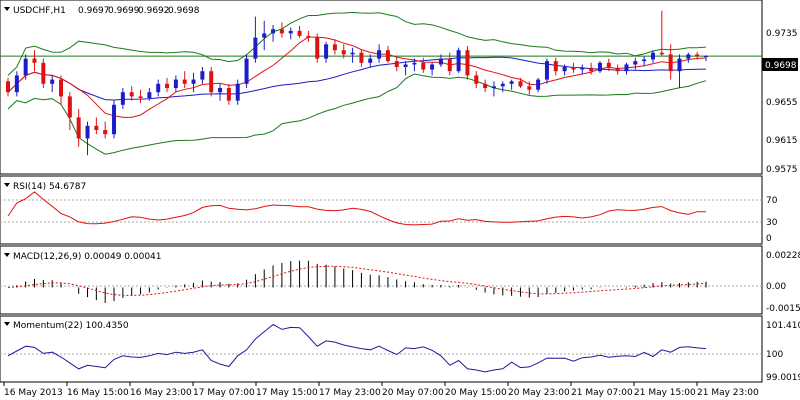 Image resolution: width=800 pixels, height=400 pixels. I want to click on price-tick-label: 0.9615, so click(782, 141).